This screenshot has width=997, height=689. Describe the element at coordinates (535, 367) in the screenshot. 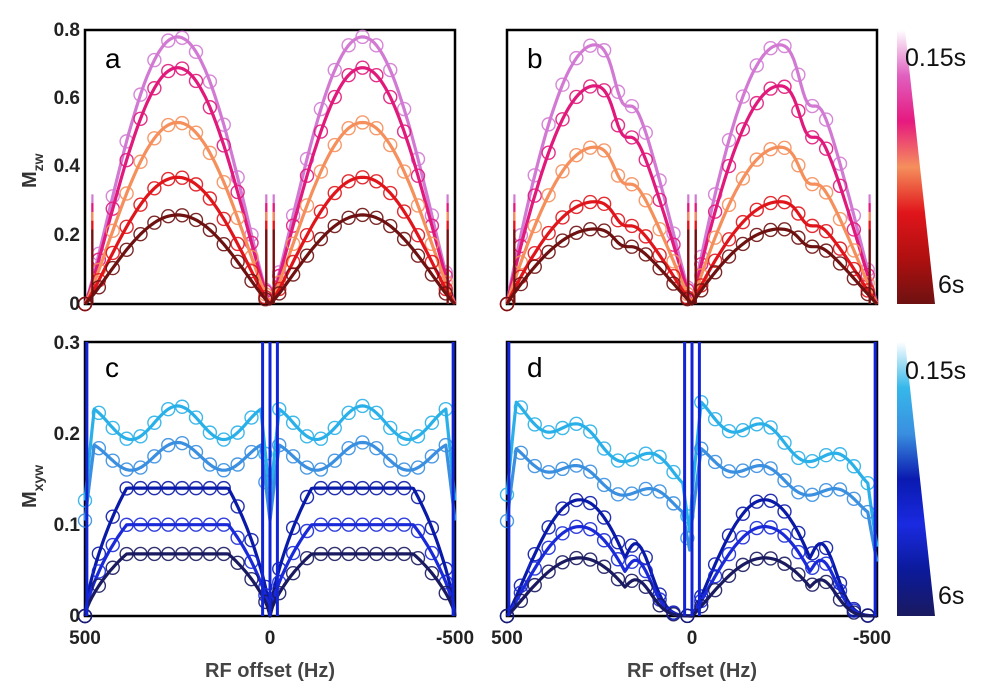

I see `panel-d-label: d` at that location.